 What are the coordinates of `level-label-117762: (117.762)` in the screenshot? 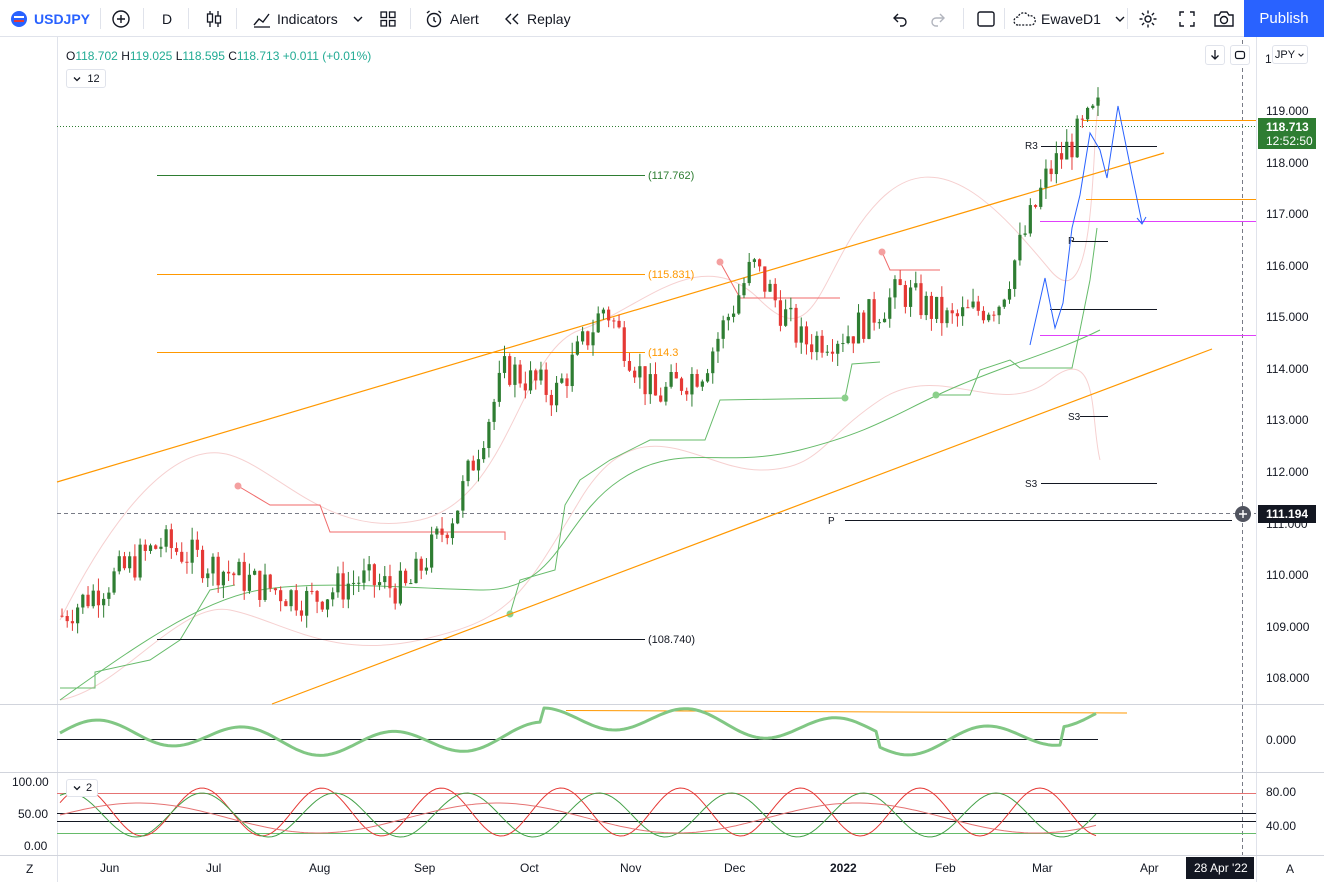 It's located at (671, 176).